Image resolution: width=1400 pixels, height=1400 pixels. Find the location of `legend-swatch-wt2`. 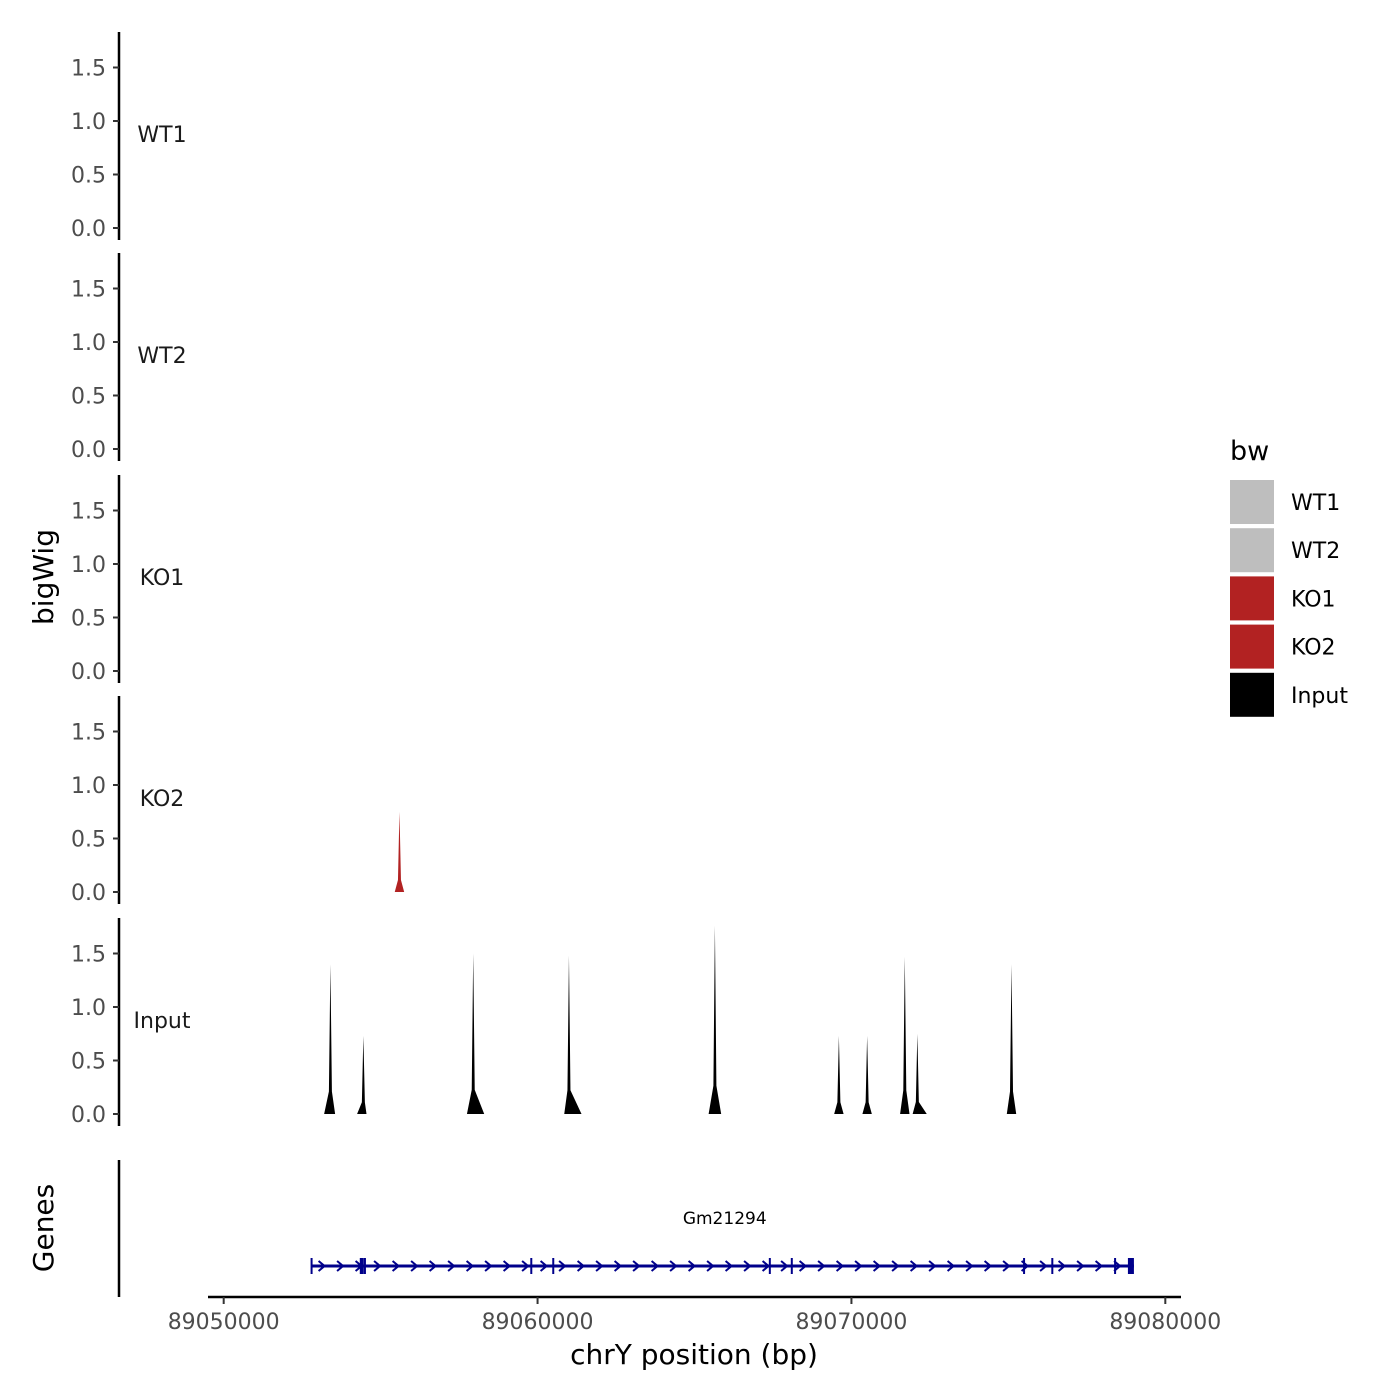

legend-swatch-wt2 is located at coordinates (1252, 550).